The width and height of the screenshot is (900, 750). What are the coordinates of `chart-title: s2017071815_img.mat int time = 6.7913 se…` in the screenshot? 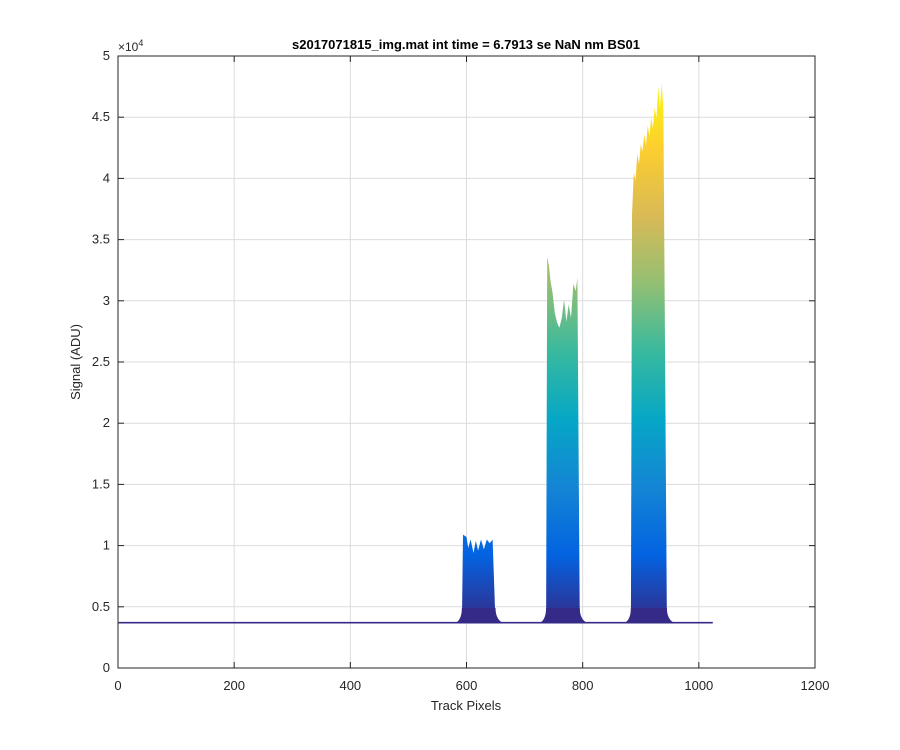 It's located at (466, 44).